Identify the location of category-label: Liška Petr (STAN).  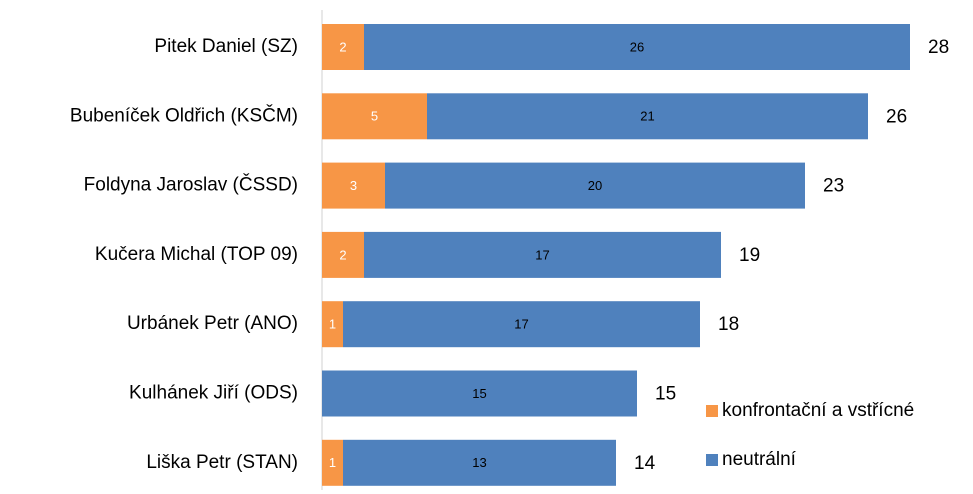
(222, 462).